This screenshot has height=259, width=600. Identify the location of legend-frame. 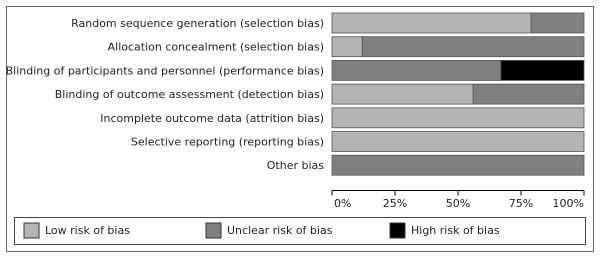
(300, 231).